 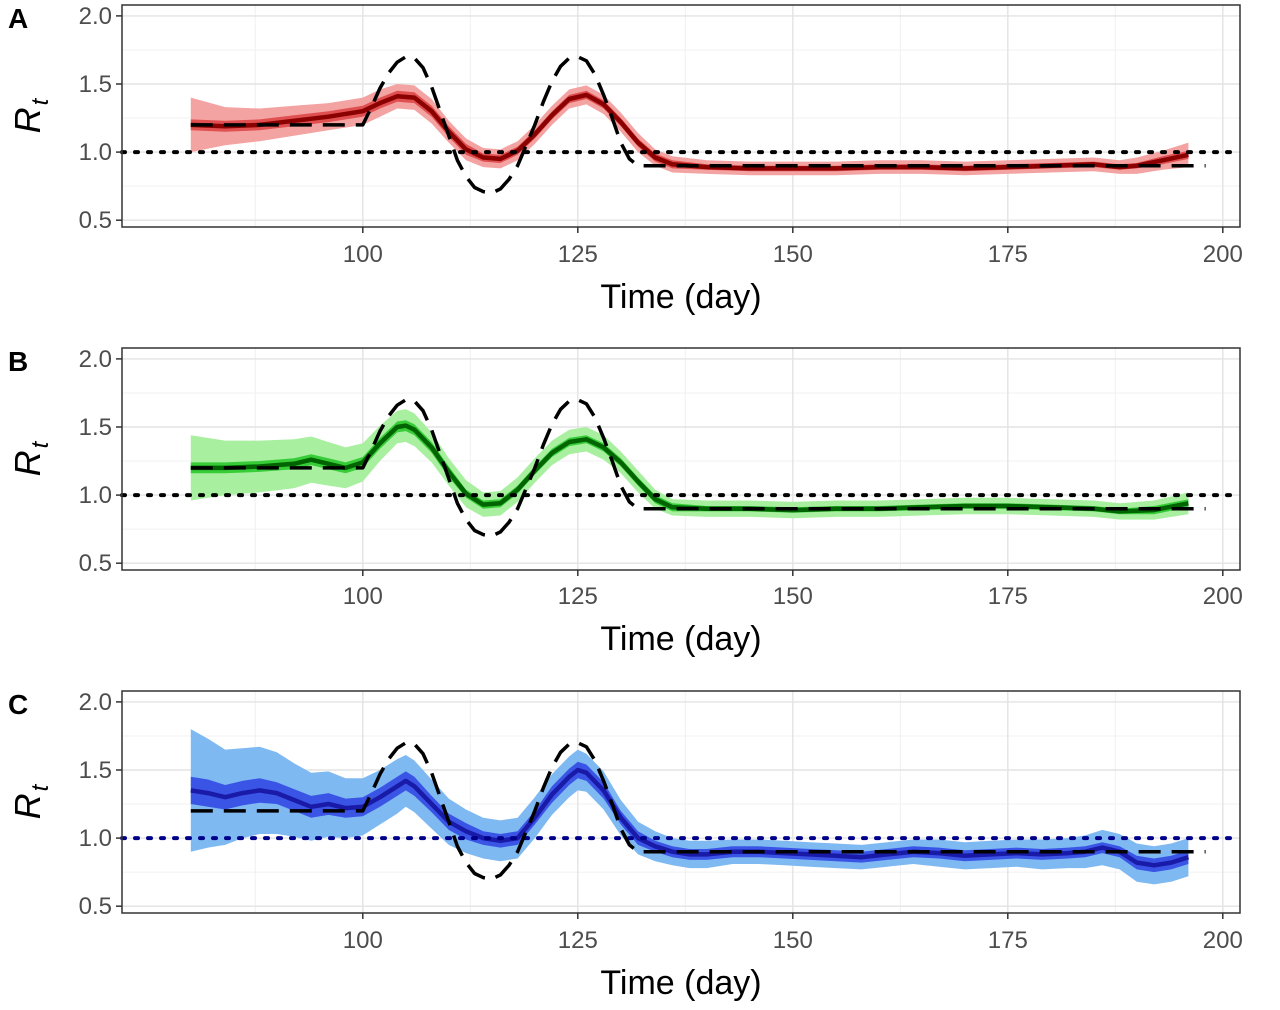 I want to click on panel-label: C, so click(x=18, y=704).